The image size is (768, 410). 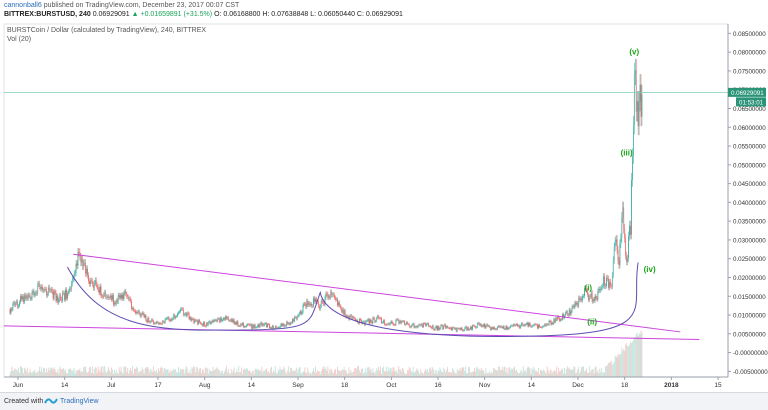 I want to click on last-price: 0.06929091, so click(x=111, y=14).